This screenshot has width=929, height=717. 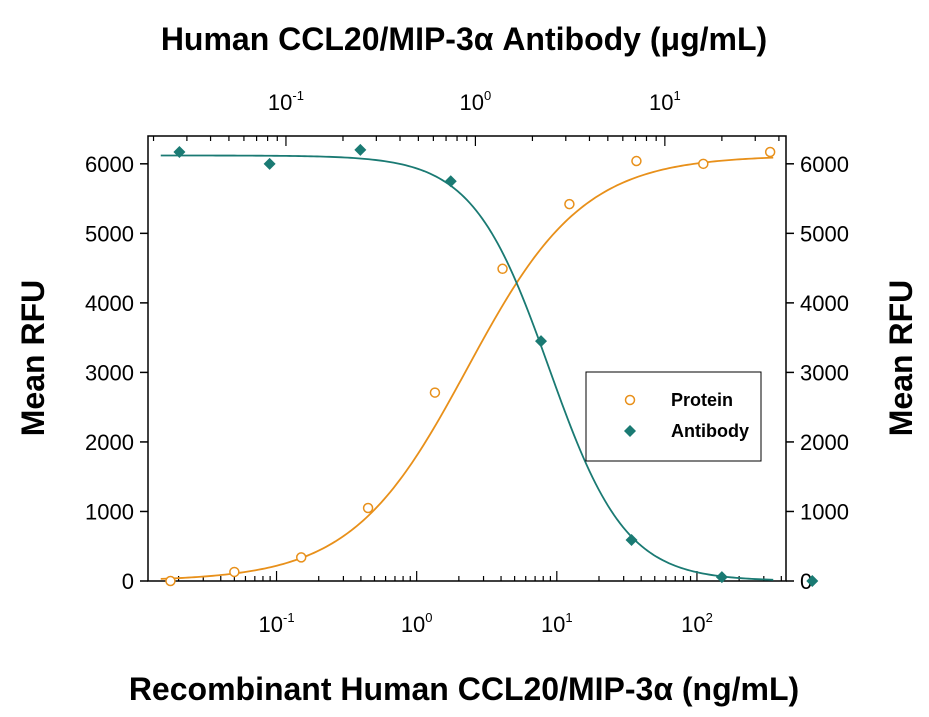 I want to click on legend: Protein Antibody, so click(x=673, y=416).